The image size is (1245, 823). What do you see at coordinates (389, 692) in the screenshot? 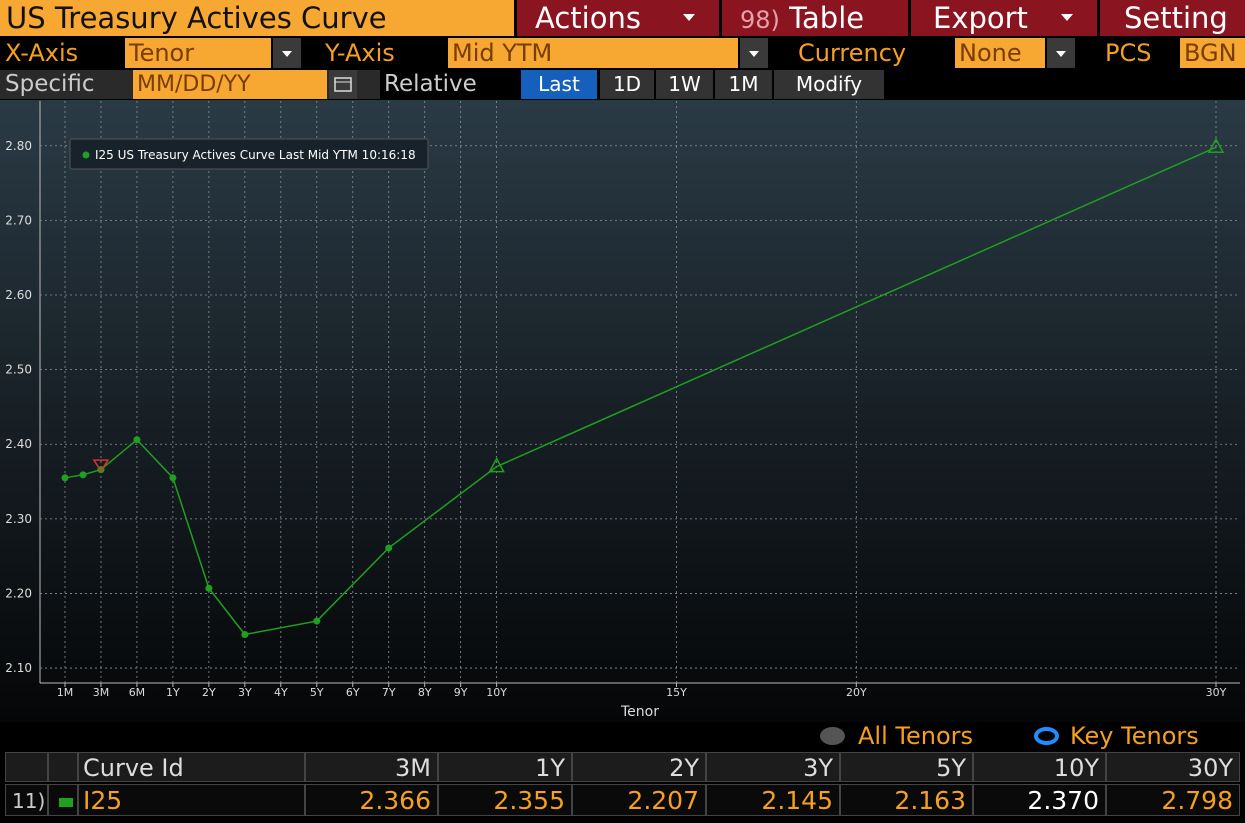
I see `x-tick-label: 7Y` at bounding box center [389, 692].